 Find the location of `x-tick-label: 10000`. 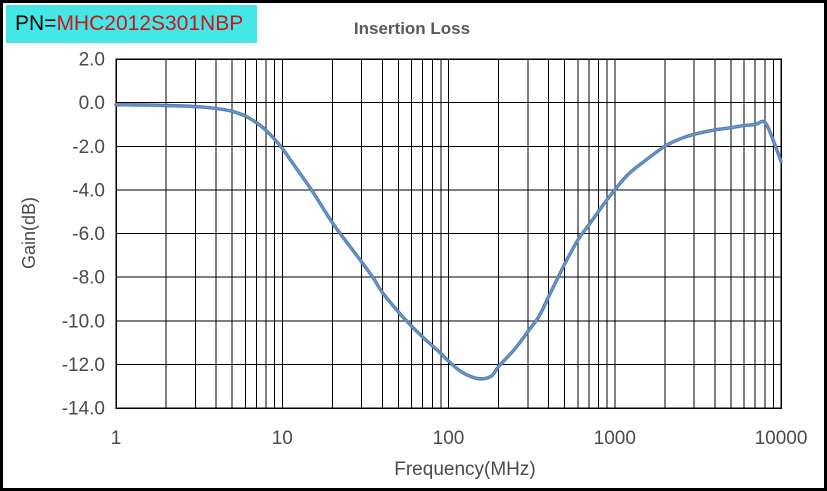

x-tick-label: 10000 is located at coordinates (781, 438).